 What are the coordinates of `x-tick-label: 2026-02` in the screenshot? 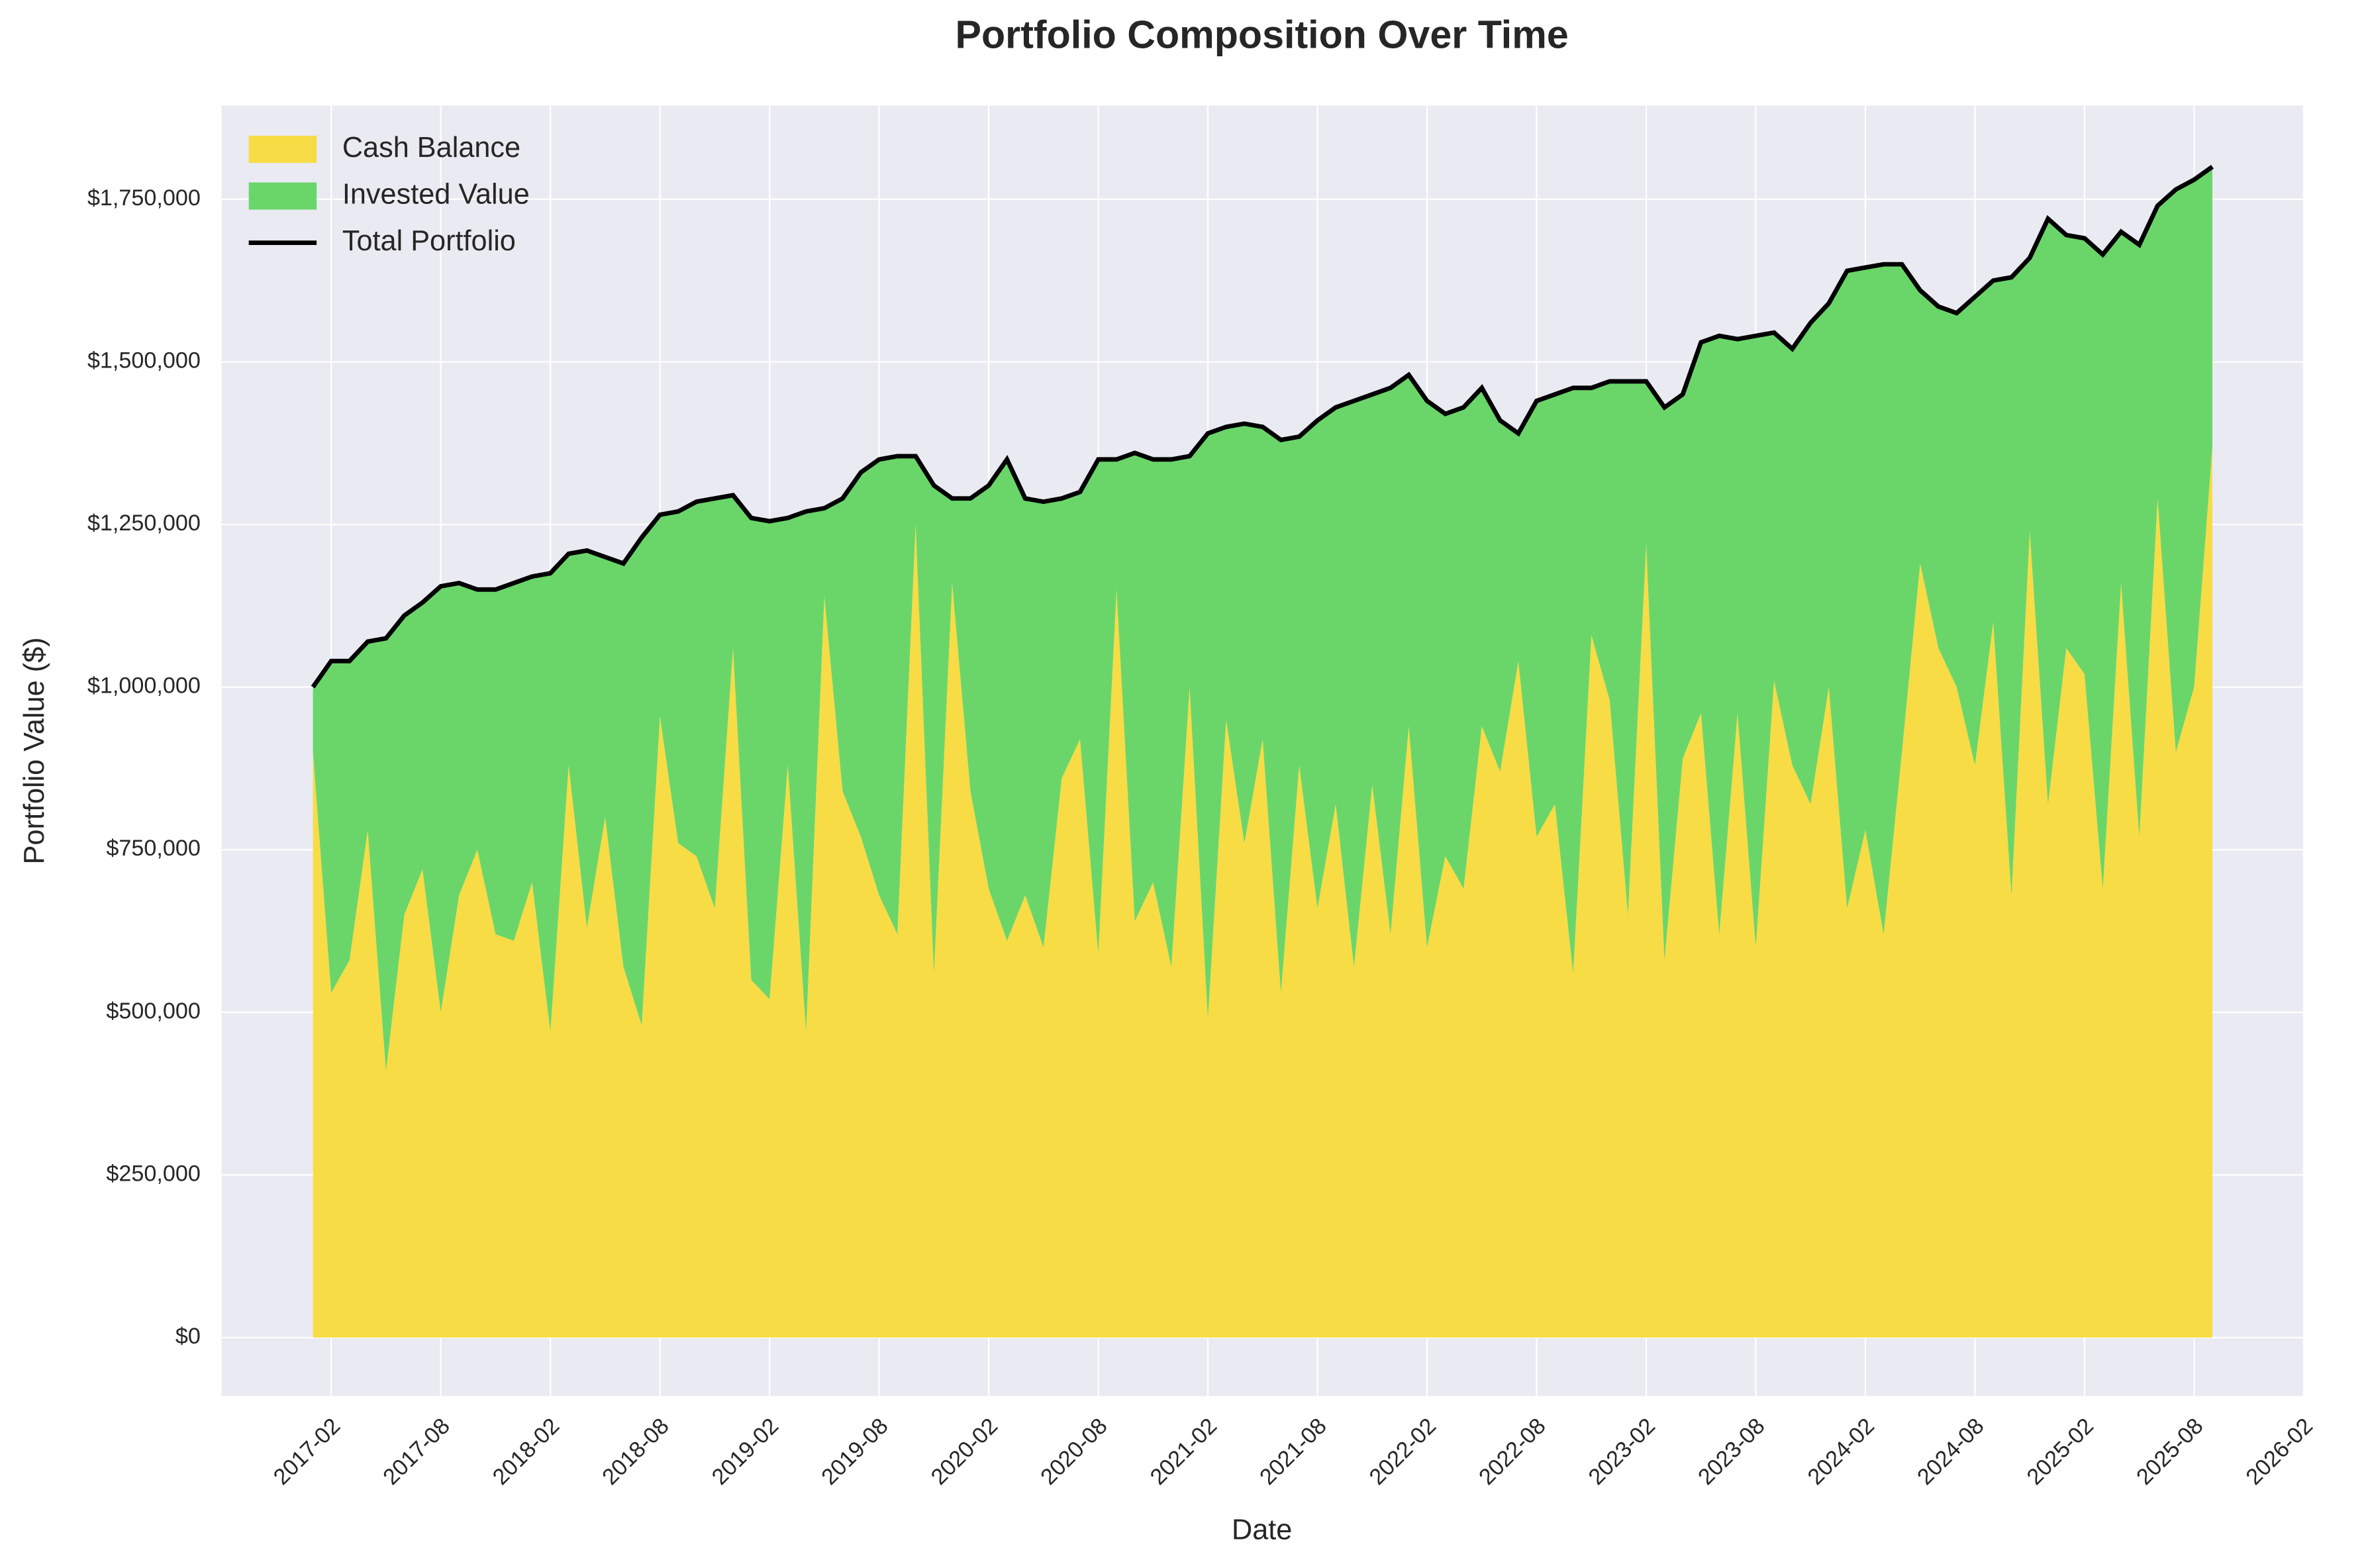 It's located at (2279, 1452).